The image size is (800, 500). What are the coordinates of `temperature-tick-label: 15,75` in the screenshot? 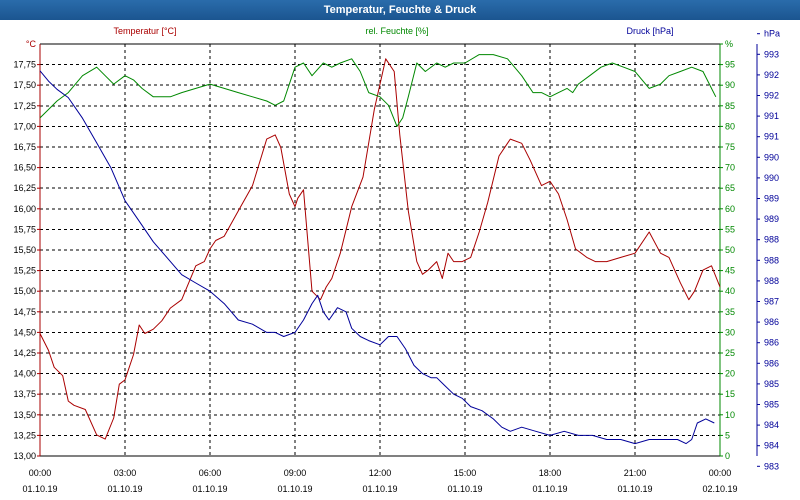 It's located at (24, 229).